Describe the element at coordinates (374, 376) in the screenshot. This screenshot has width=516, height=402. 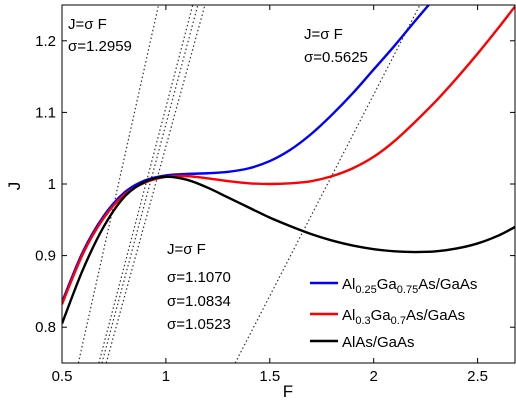
I see `x-tick-label-3: 2` at that location.